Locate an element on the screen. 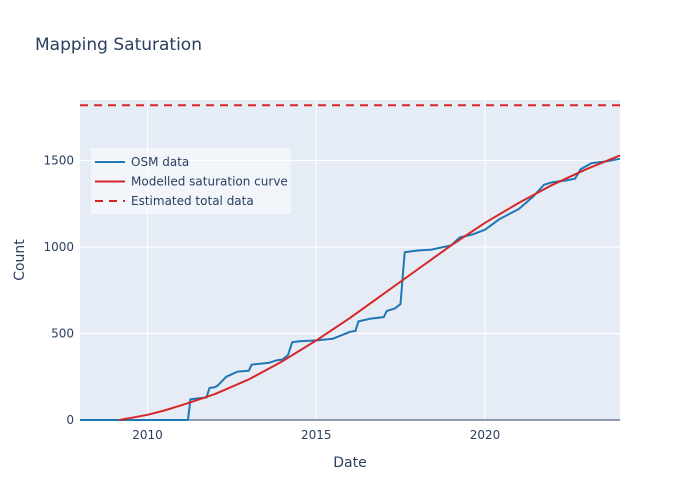 The image size is (700, 500). y-tick-label: 500 is located at coordinates (62, 334).